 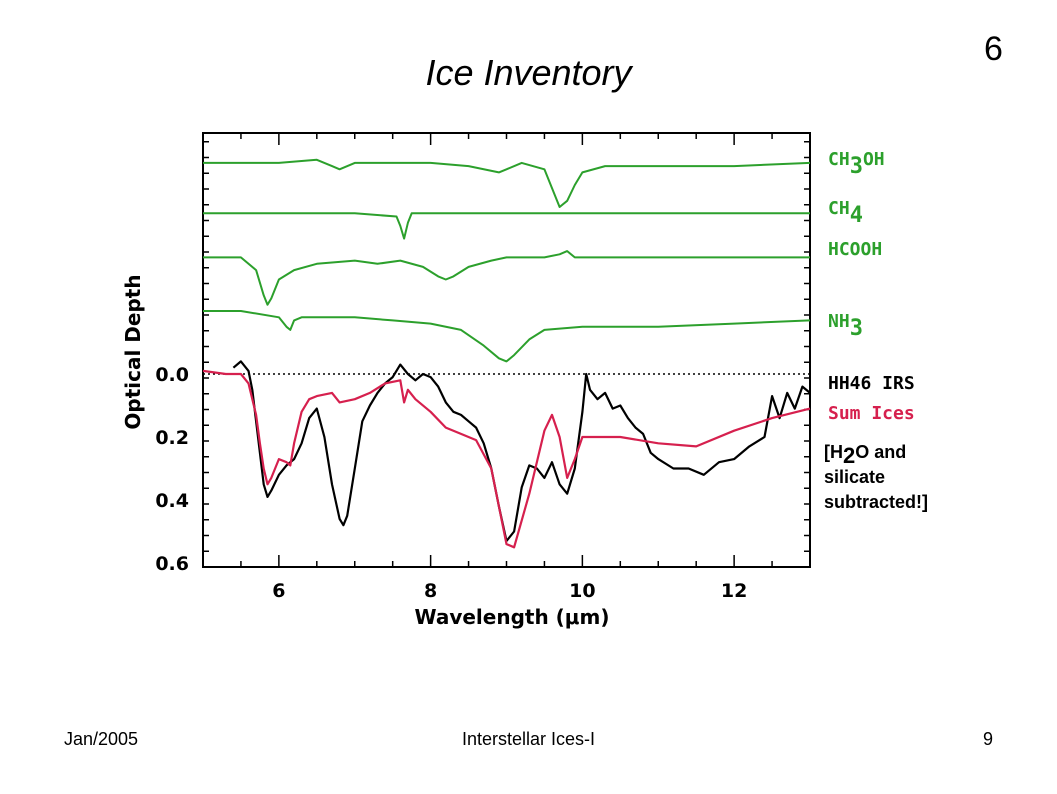 I want to click on legend-entry: HH46 IRS, so click(x=871, y=383).